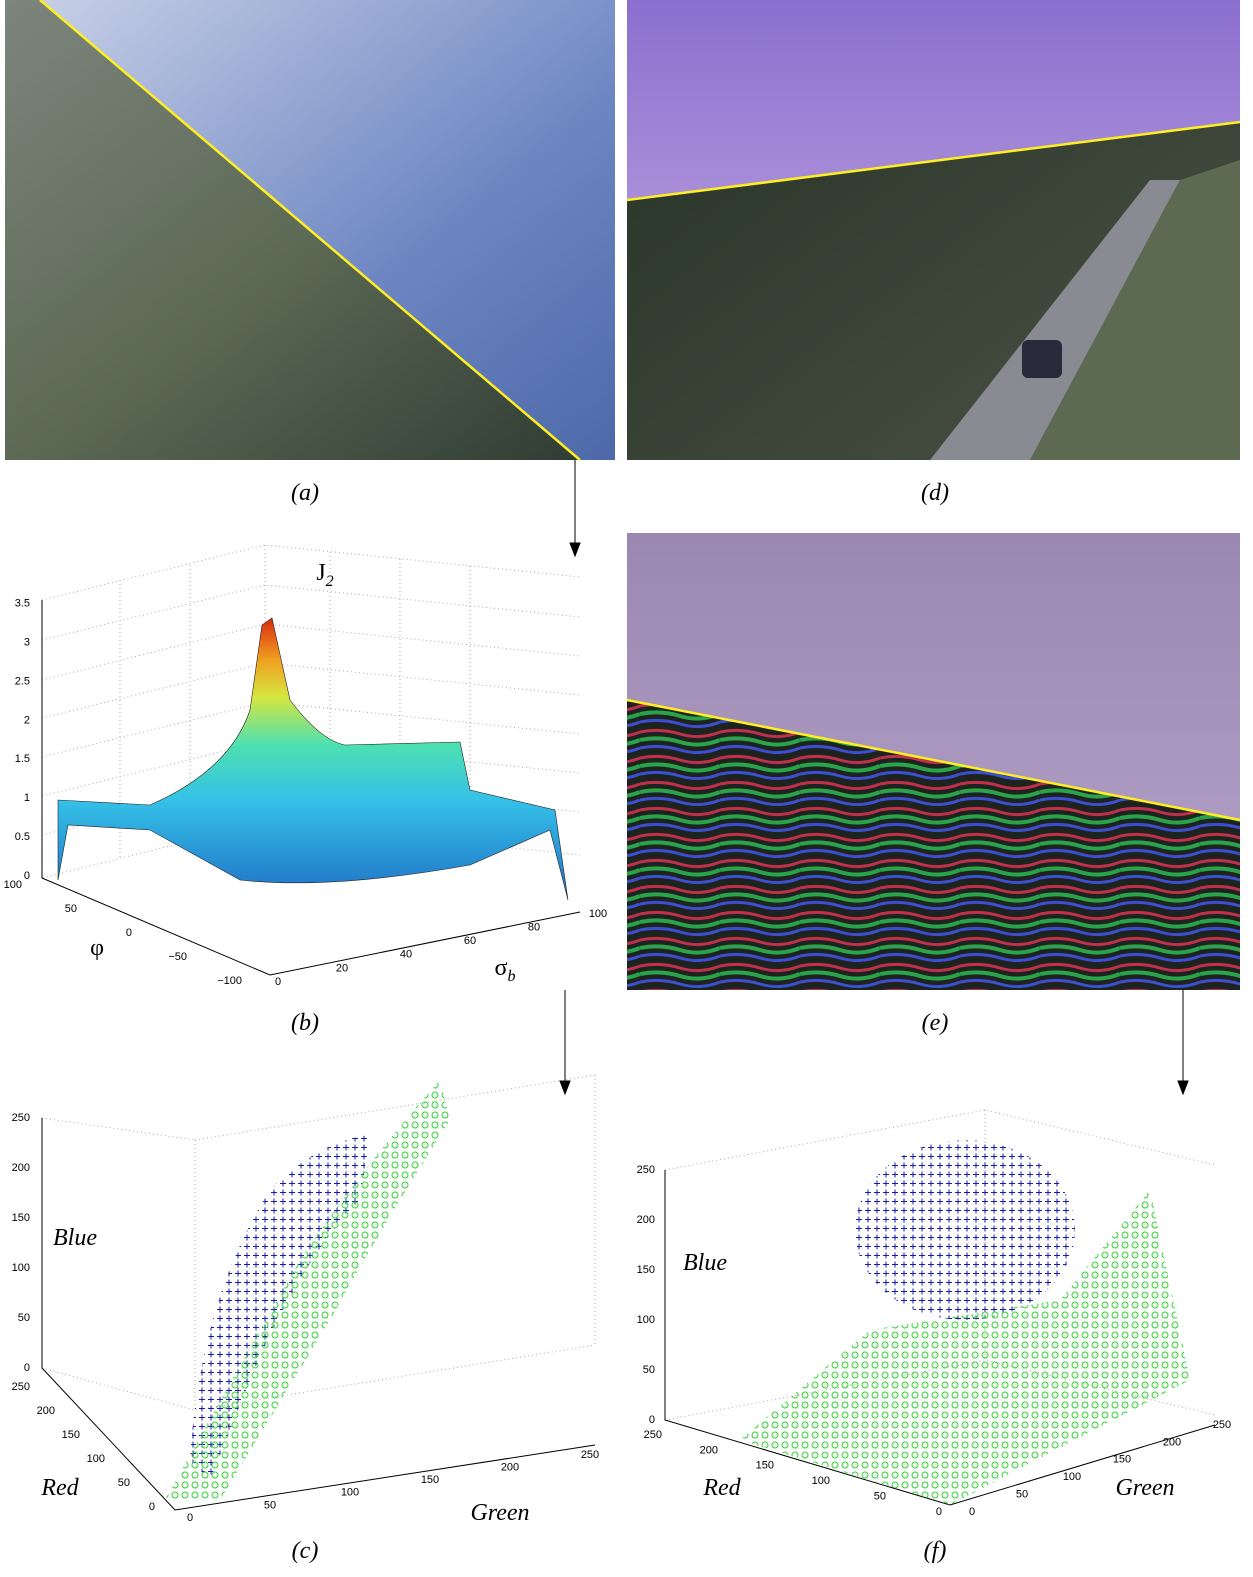 This screenshot has height=1577, width=1253. I want to click on tick-label: −50, so click(177, 957).